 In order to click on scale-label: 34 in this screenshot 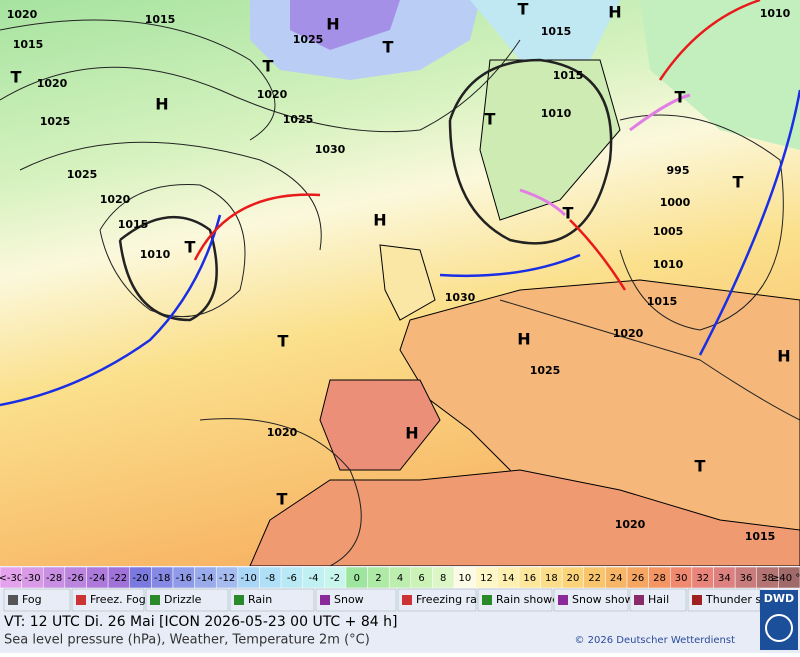, I will do `click(724, 578)`.